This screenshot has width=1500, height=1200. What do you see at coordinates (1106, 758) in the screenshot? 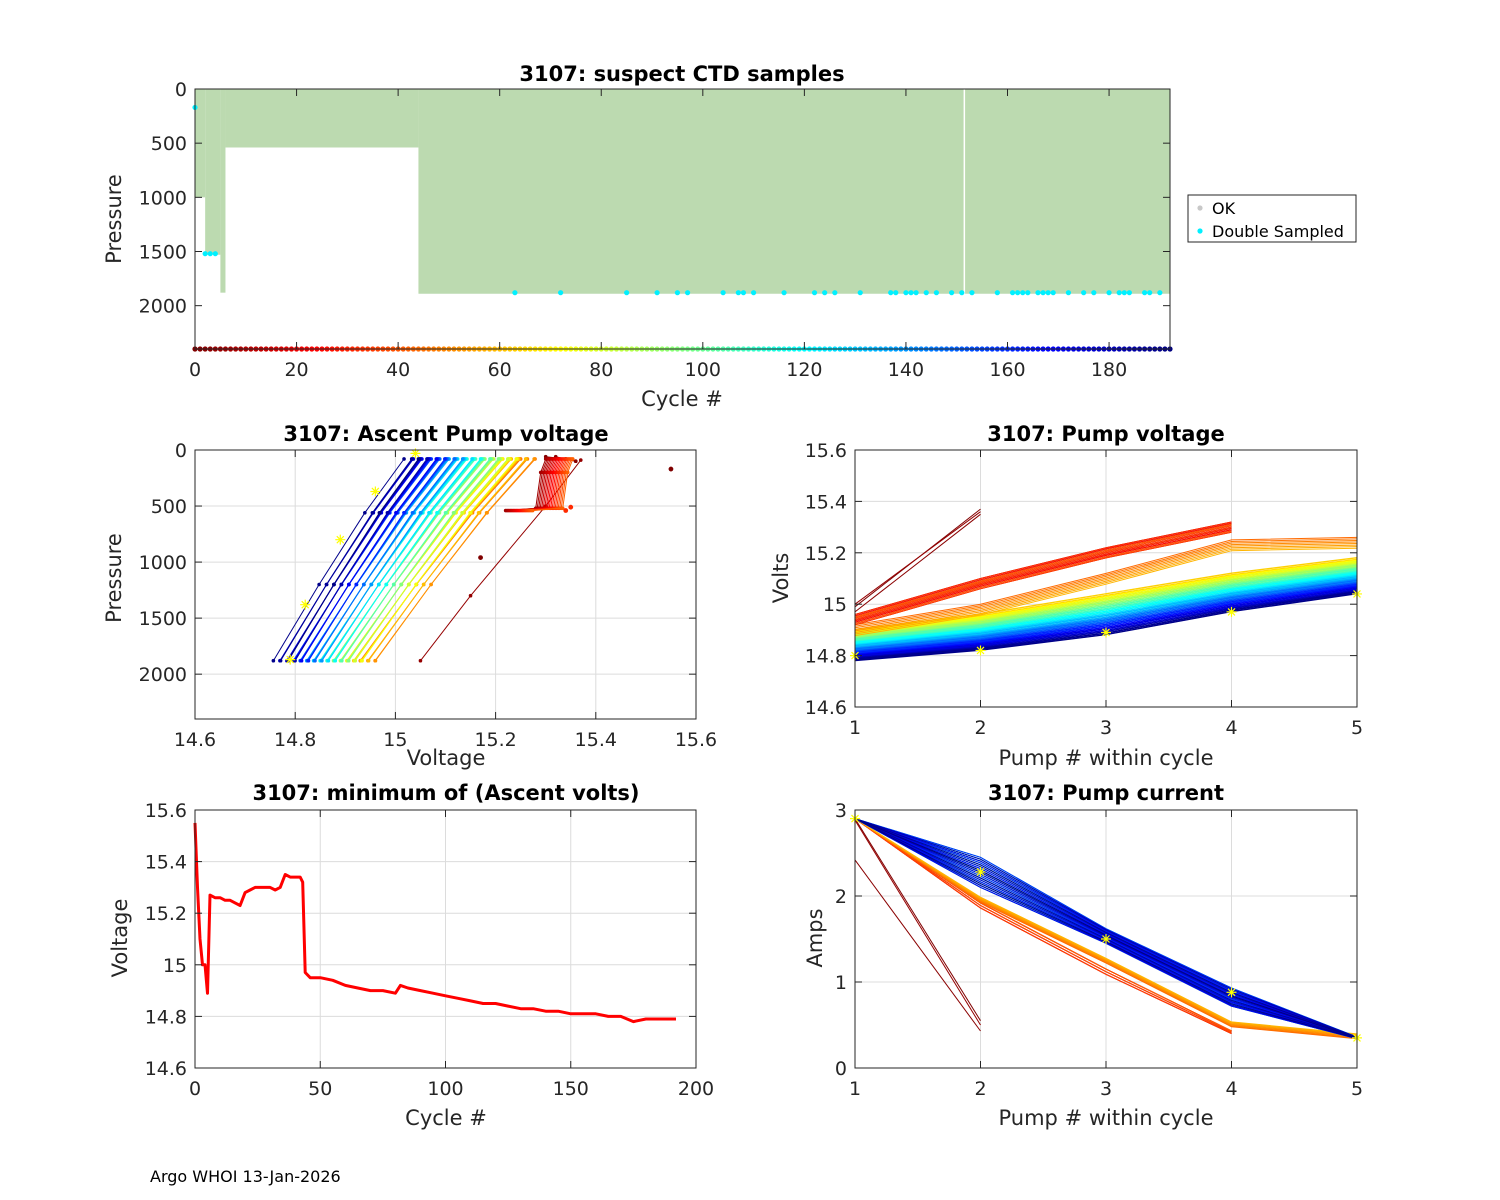
I see `pump-voltage-x-label: Pump # within cycle` at bounding box center [1106, 758].